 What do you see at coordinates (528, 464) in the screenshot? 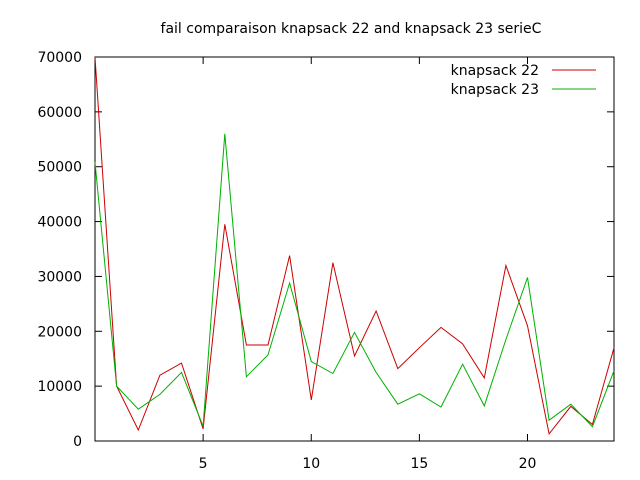
I see `x-tick-label: 20` at bounding box center [528, 464].